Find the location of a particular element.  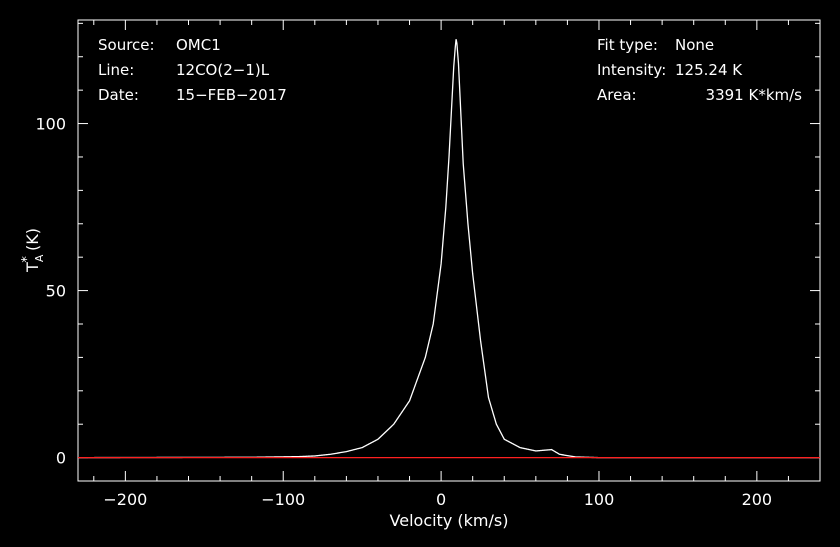

x-tick-label: 100 is located at coordinates (599, 499).